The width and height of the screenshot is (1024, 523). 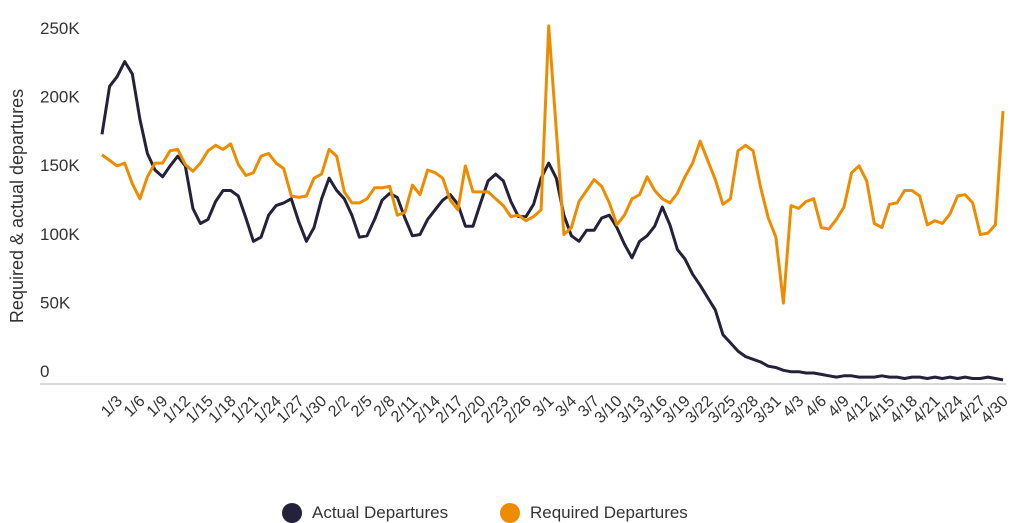 What do you see at coordinates (60, 28) in the screenshot?
I see `y-tick-label: 250K` at bounding box center [60, 28].